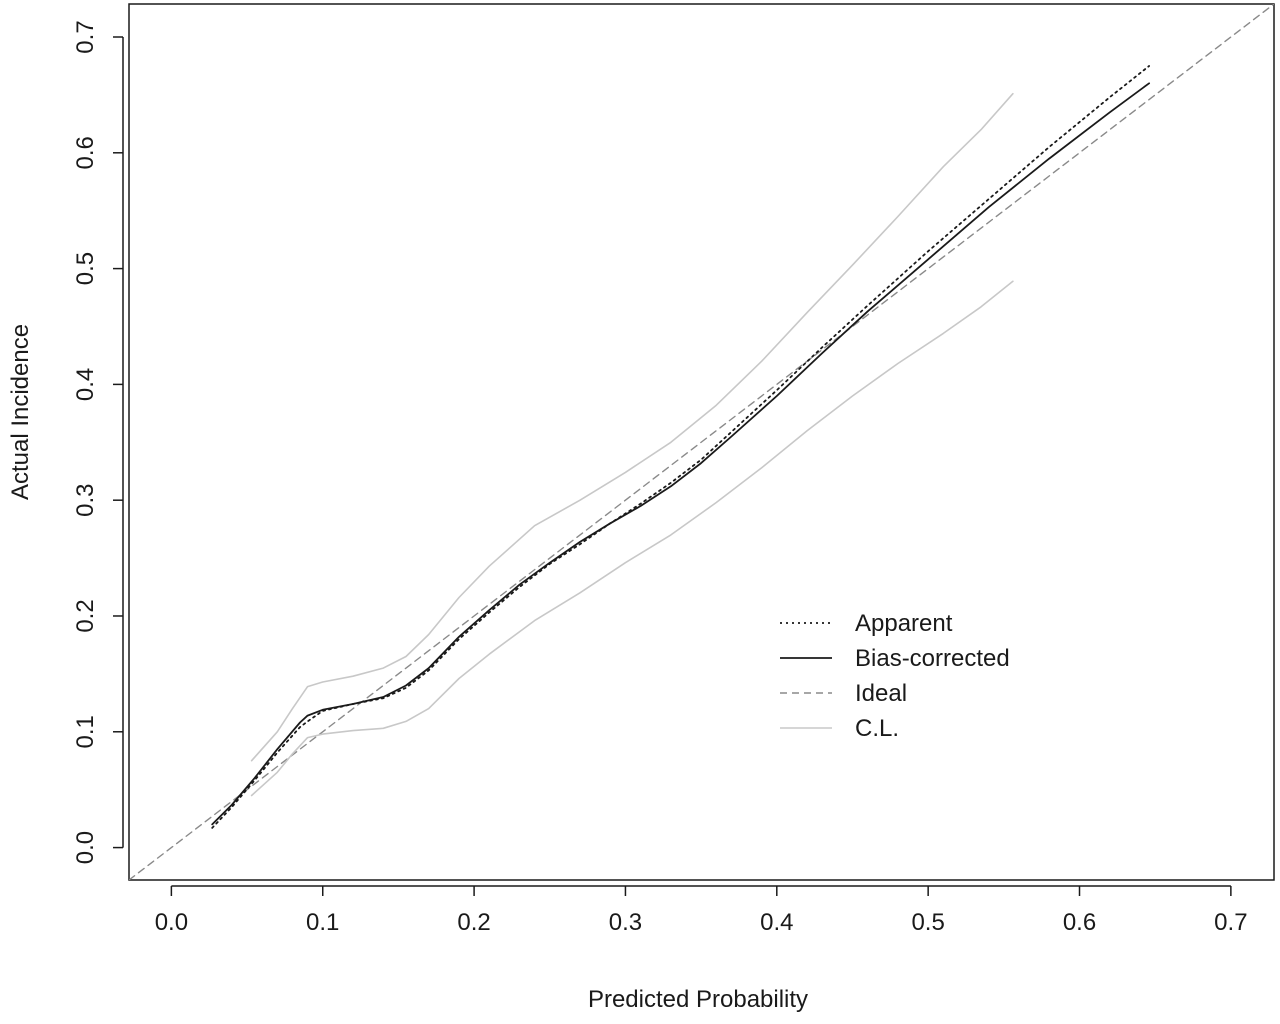 This screenshot has width=1280, height=1024. What do you see at coordinates (1230, 922) in the screenshot?
I see `x-tick-label: 0.7` at bounding box center [1230, 922].